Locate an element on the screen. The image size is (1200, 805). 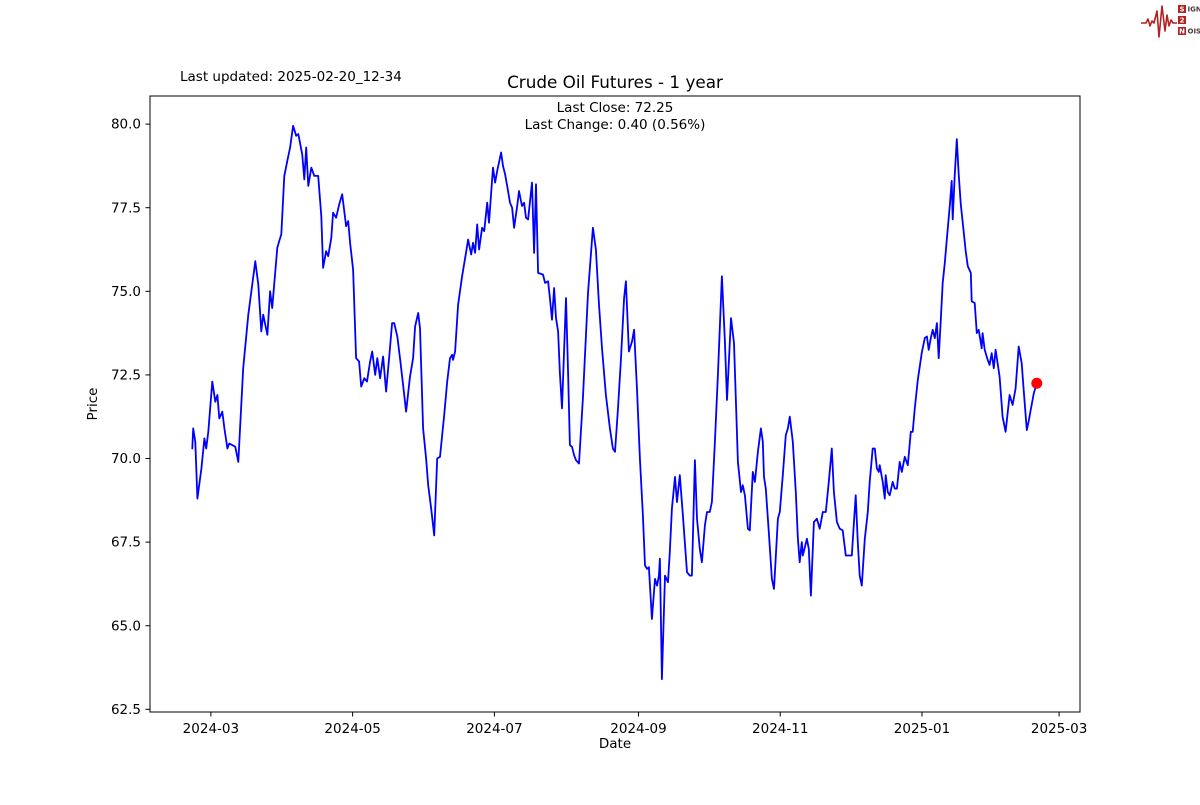
logo-text-oise: OISE is located at coordinates (1194, 32).